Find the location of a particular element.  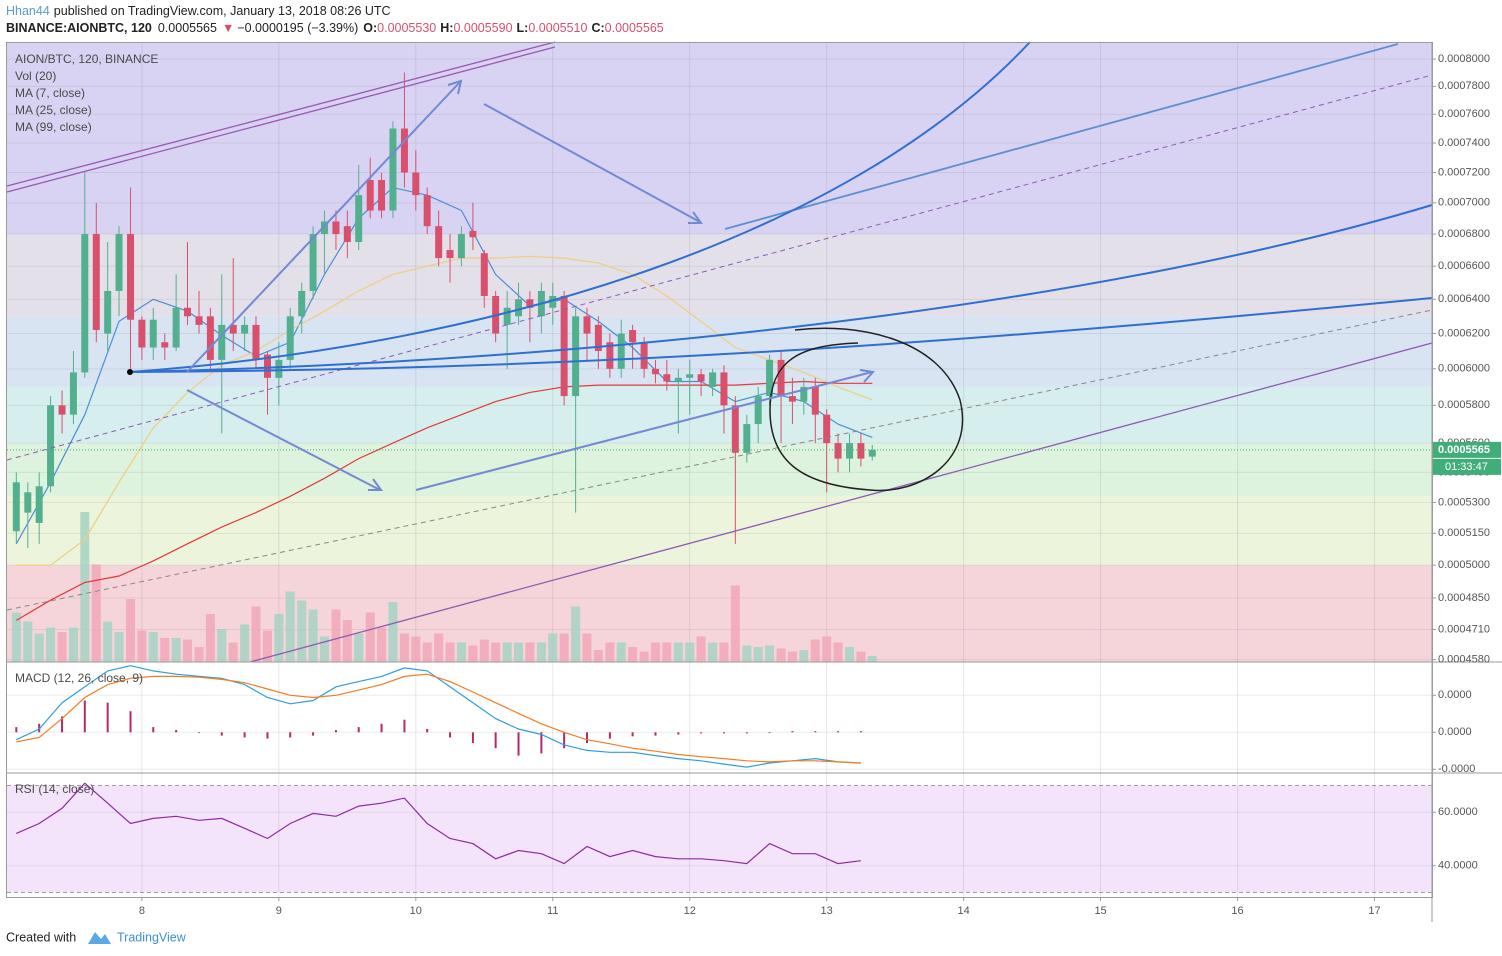

rsi-band is located at coordinates (719, 839).